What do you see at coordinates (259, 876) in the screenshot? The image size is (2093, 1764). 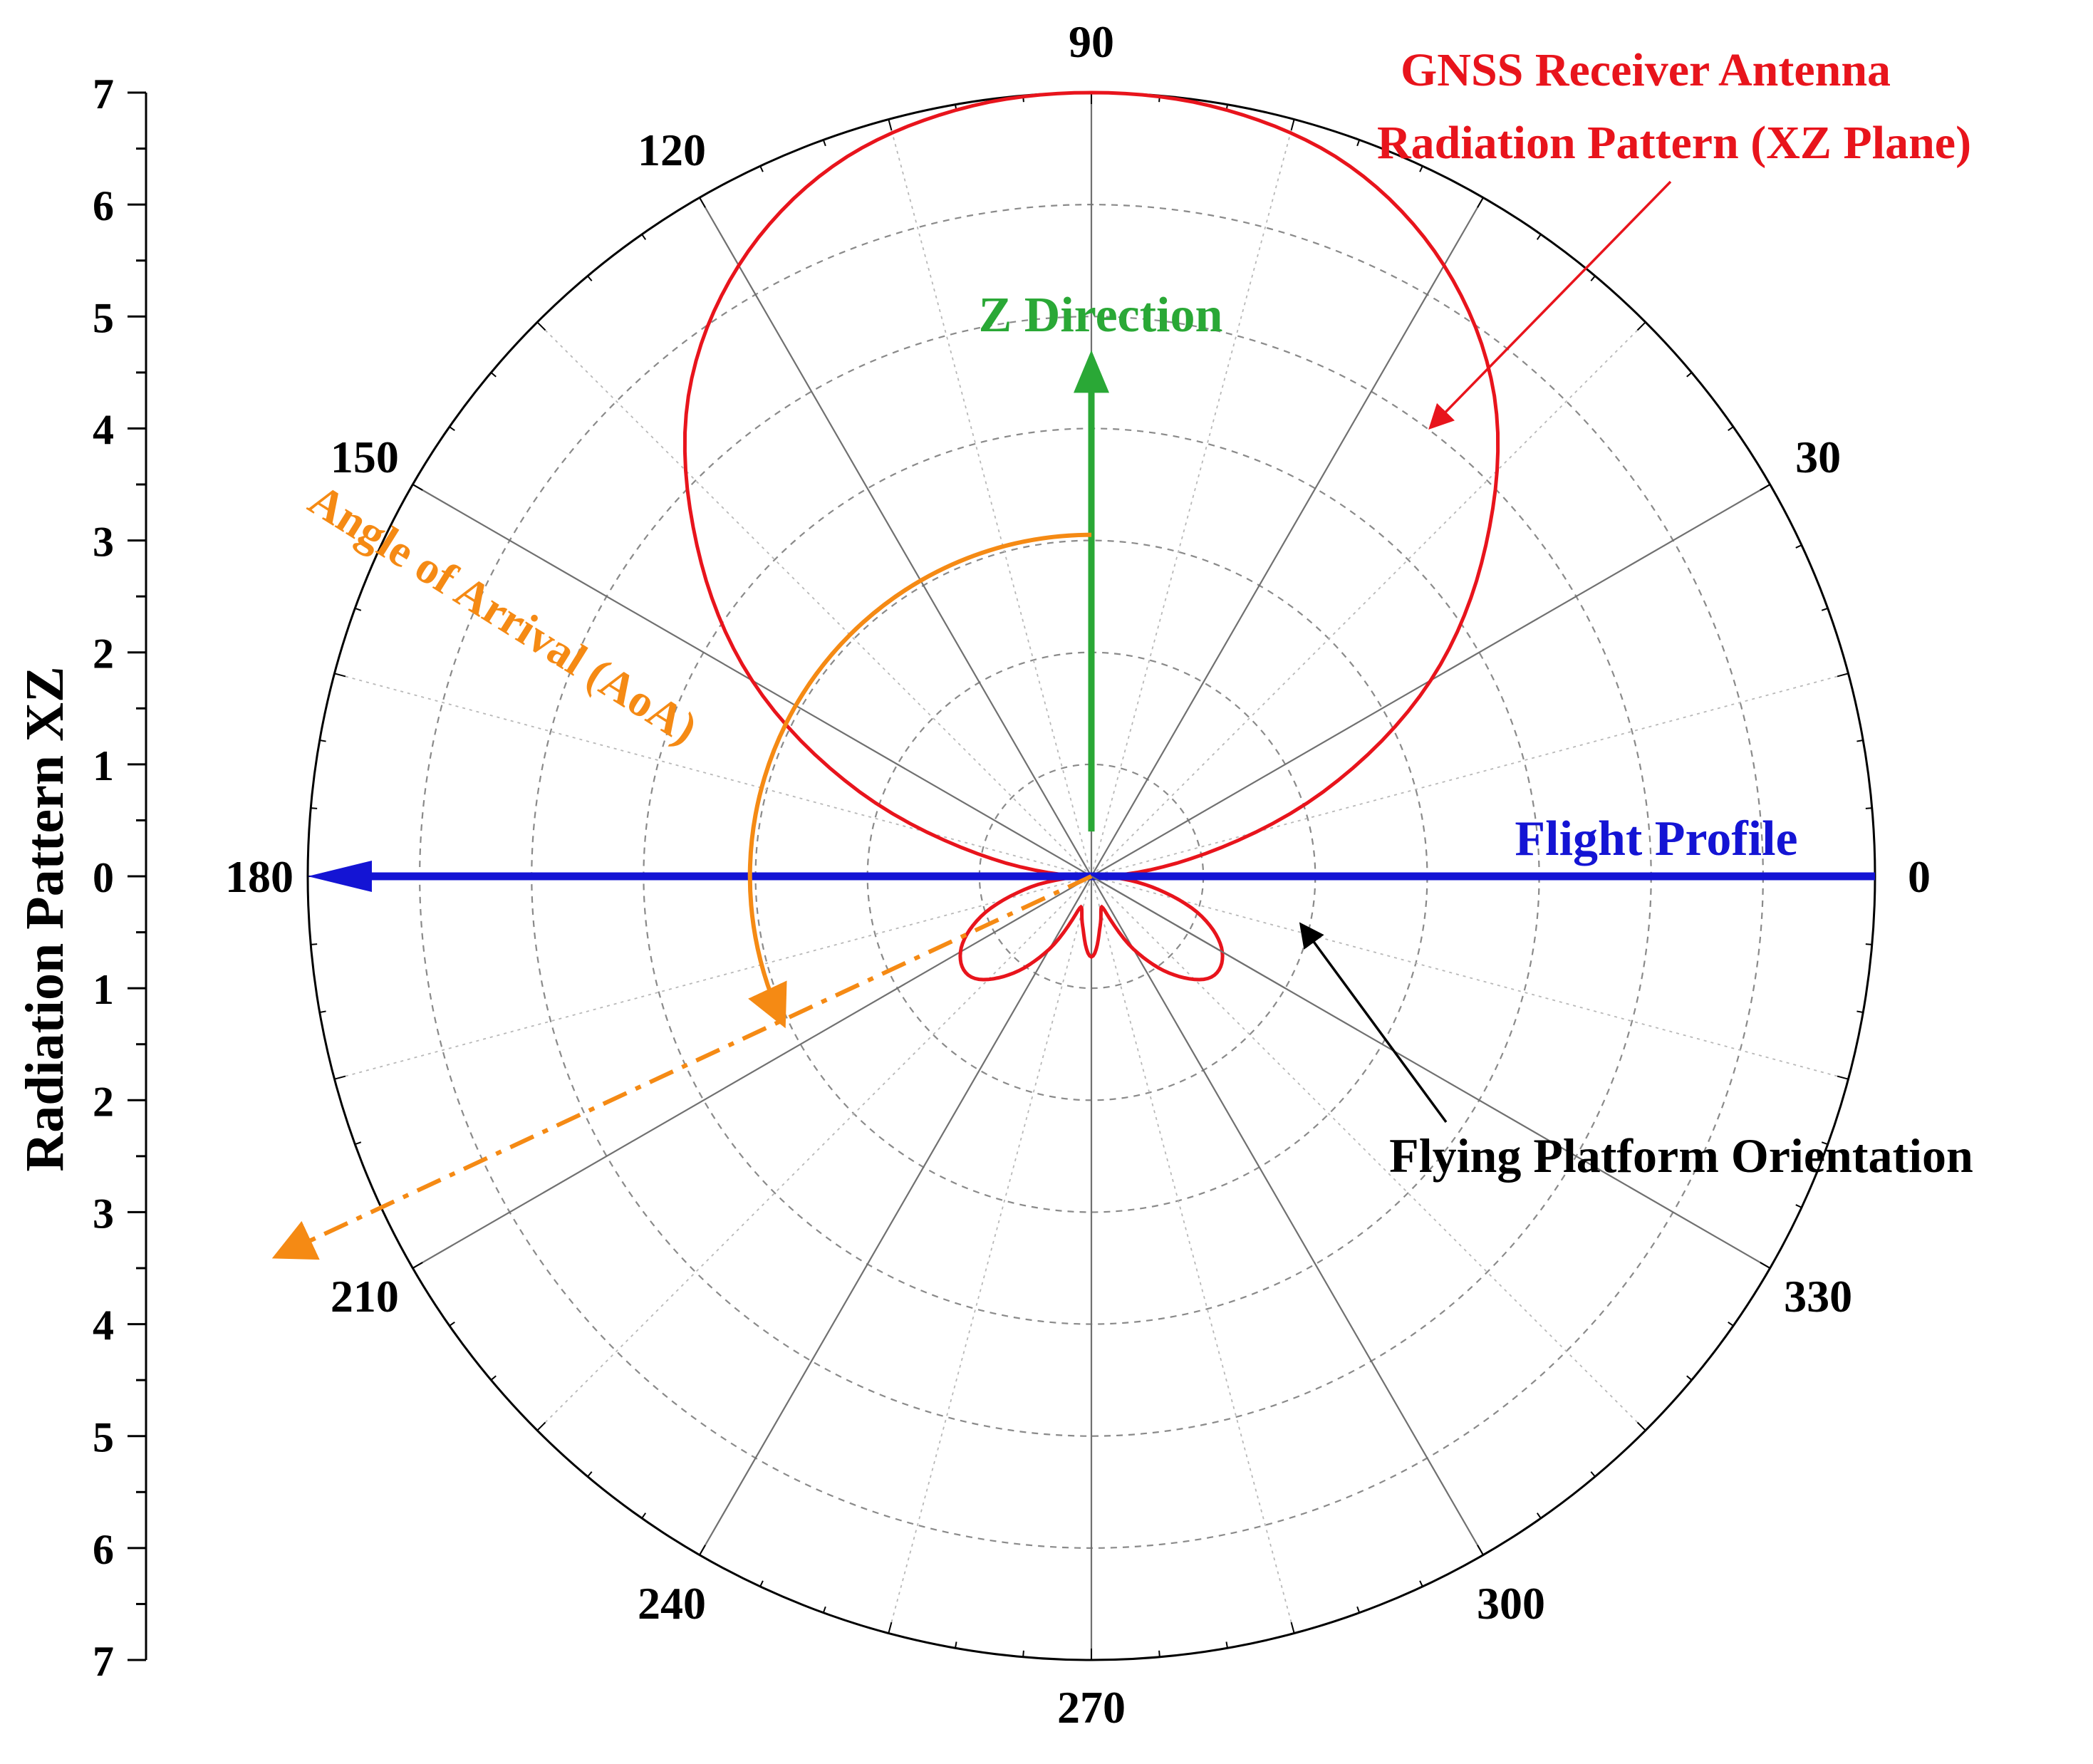 I see `angle-tick-label: 180` at bounding box center [259, 876].